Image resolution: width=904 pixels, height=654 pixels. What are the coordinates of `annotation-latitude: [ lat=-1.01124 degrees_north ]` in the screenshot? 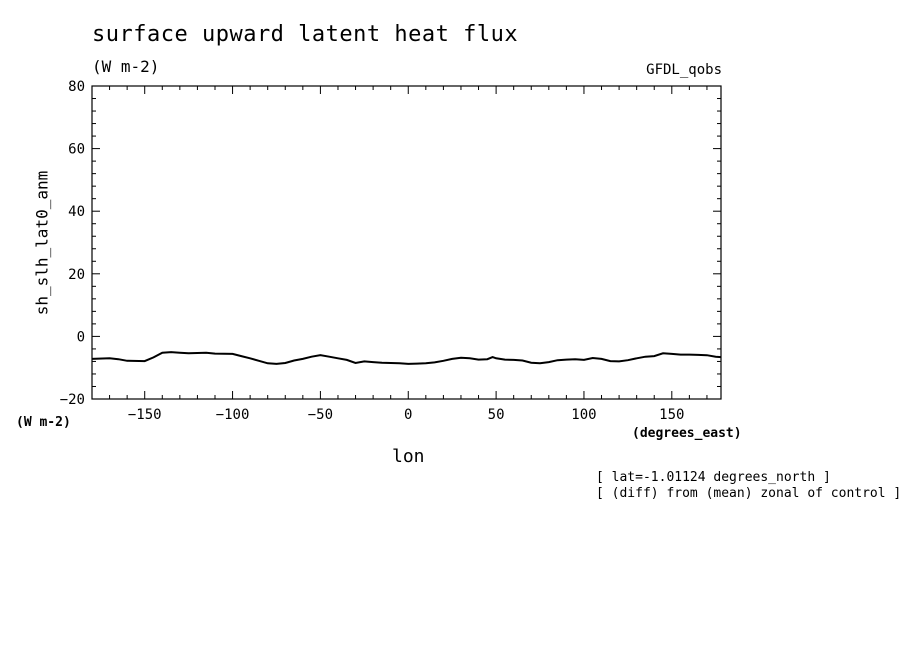 It's located at (713, 477).